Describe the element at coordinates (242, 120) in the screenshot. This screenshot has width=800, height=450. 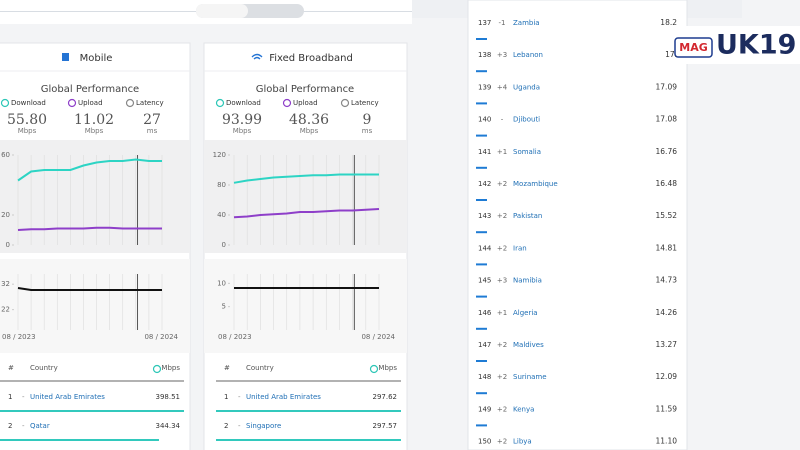
I see `metric-value: 93.99` at that location.